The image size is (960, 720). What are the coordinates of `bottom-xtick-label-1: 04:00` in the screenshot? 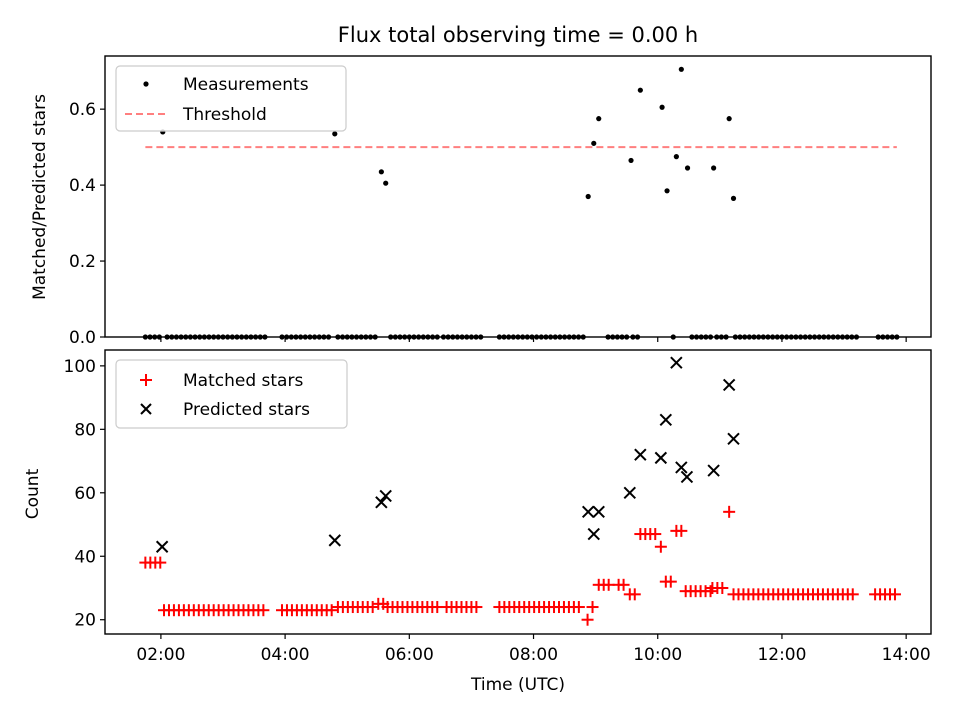 It's located at (285, 655).